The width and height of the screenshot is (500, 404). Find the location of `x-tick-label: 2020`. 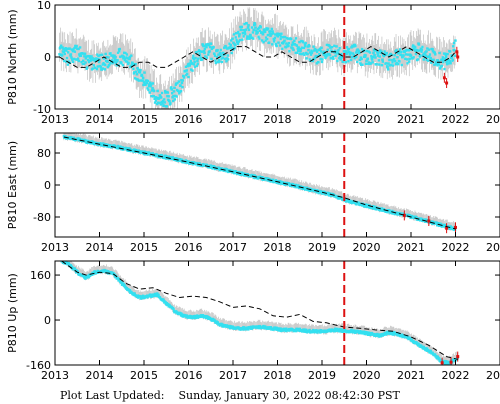

x-tick-label: 2020 is located at coordinates (367, 375).